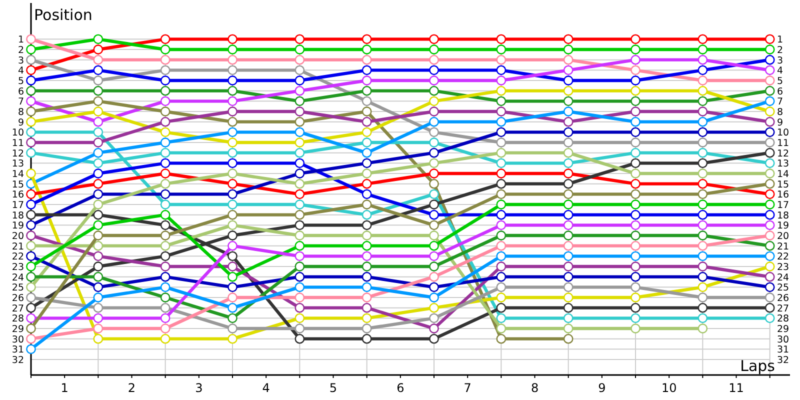  What do you see at coordinates (780, 50) in the screenshot?
I see `y2-tick-label: 2` at bounding box center [780, 50].